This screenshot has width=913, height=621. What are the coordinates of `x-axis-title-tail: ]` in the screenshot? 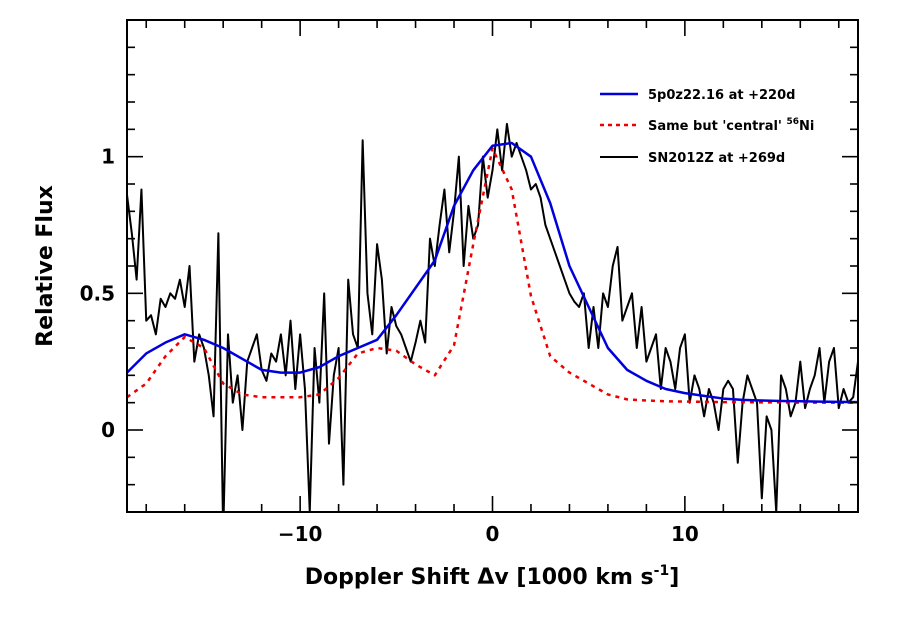 It's located at (674, 577).